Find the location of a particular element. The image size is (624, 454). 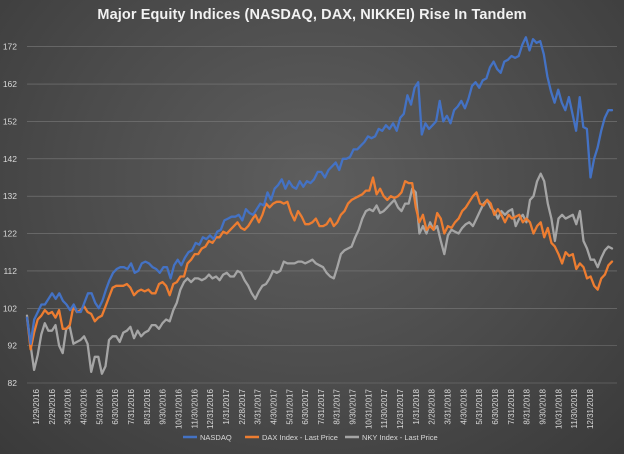

y-tick-label: 142 is located at coordinates (10, 159).